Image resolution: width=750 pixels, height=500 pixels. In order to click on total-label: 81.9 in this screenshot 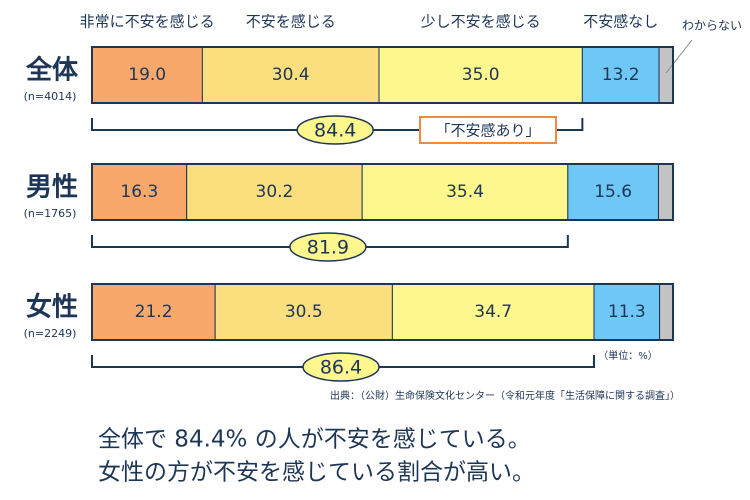, I will do `click(328, 248)`.